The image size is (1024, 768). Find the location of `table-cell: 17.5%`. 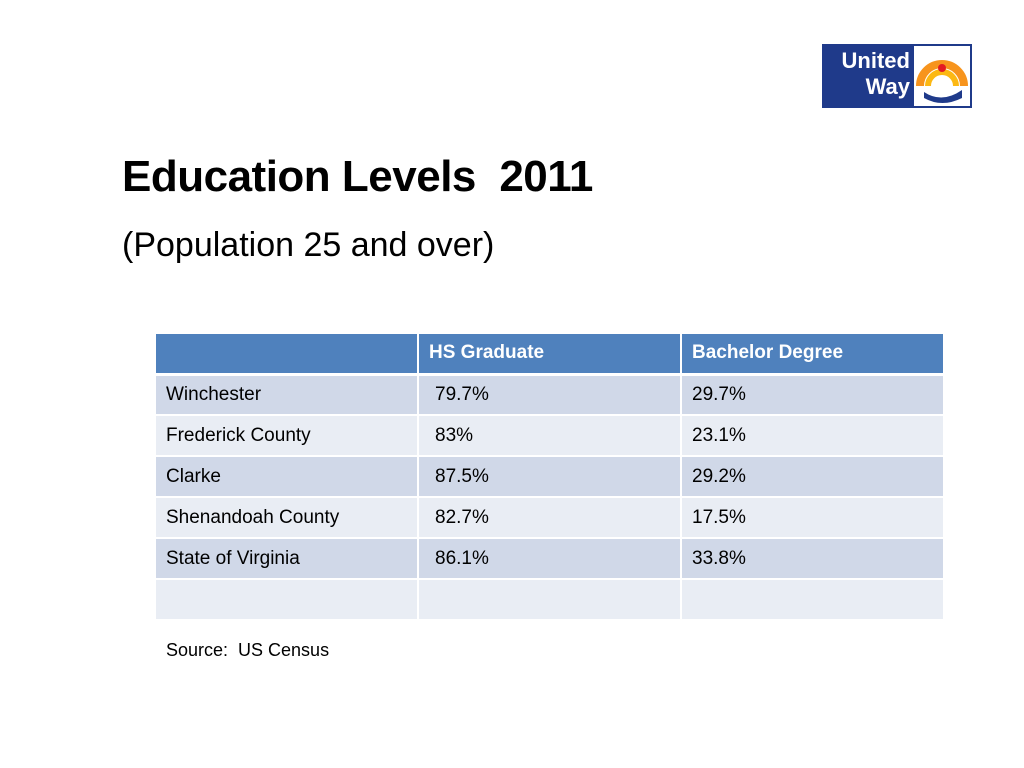

table-cell: 17.5% is located at coordinates (812, 517).